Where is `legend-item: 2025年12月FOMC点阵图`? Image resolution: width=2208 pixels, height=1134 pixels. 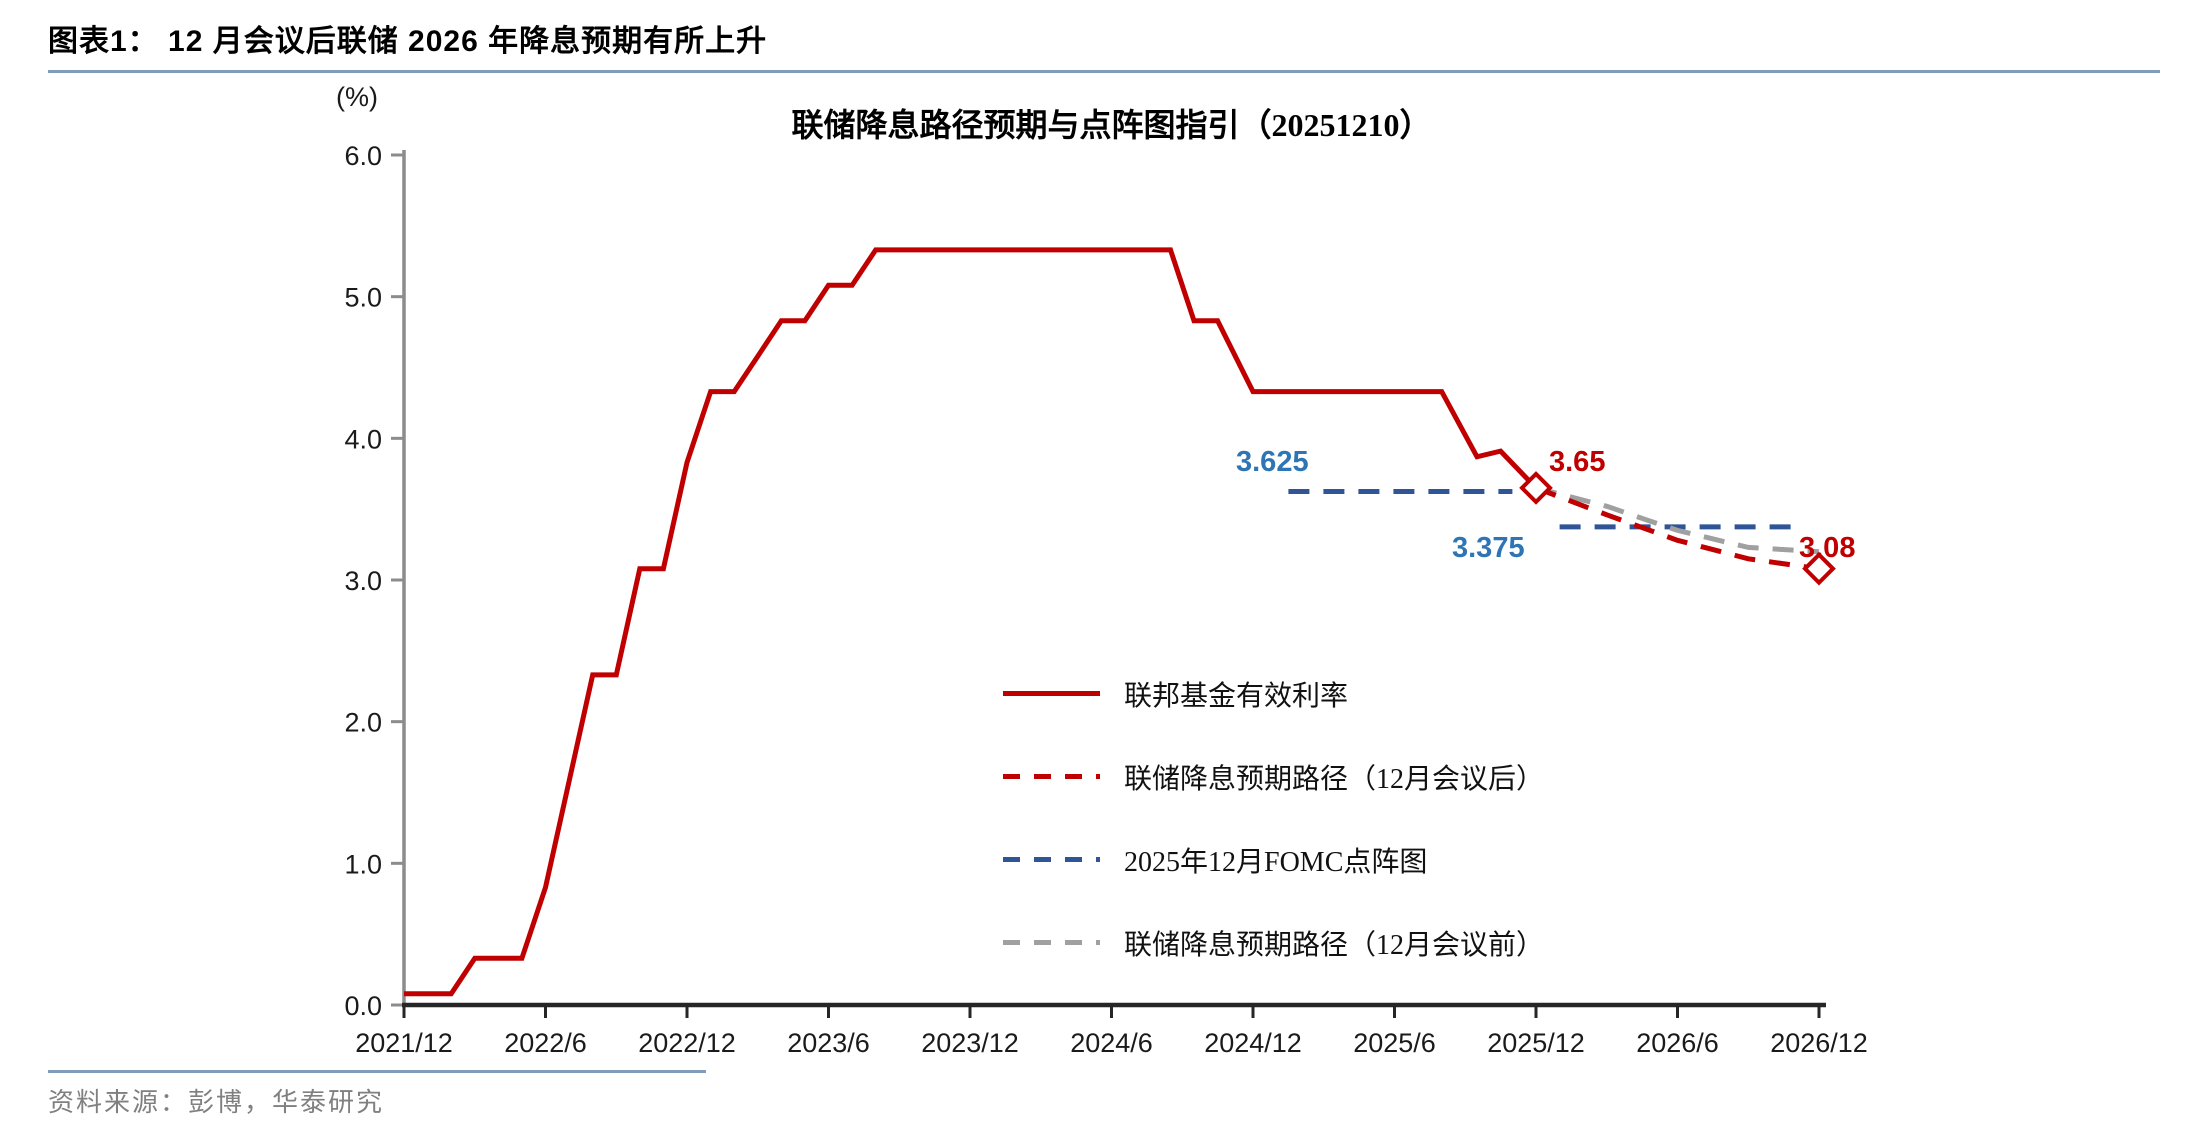
legend-item: 2025年12月FOMC点阵图 is located at coordinates (1273, 859).